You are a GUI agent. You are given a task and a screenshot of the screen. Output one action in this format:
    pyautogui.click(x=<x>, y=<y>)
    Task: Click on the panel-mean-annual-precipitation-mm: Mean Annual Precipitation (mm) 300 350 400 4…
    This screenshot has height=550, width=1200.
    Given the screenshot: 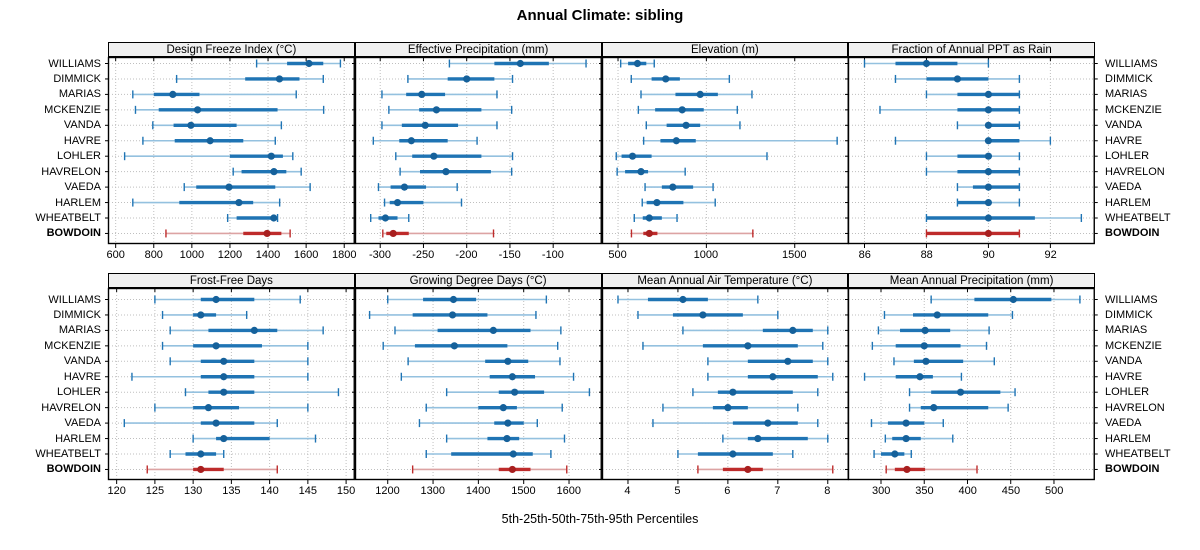 What is the action you would take?
    pyautogui.click(x=971, y=385)
    